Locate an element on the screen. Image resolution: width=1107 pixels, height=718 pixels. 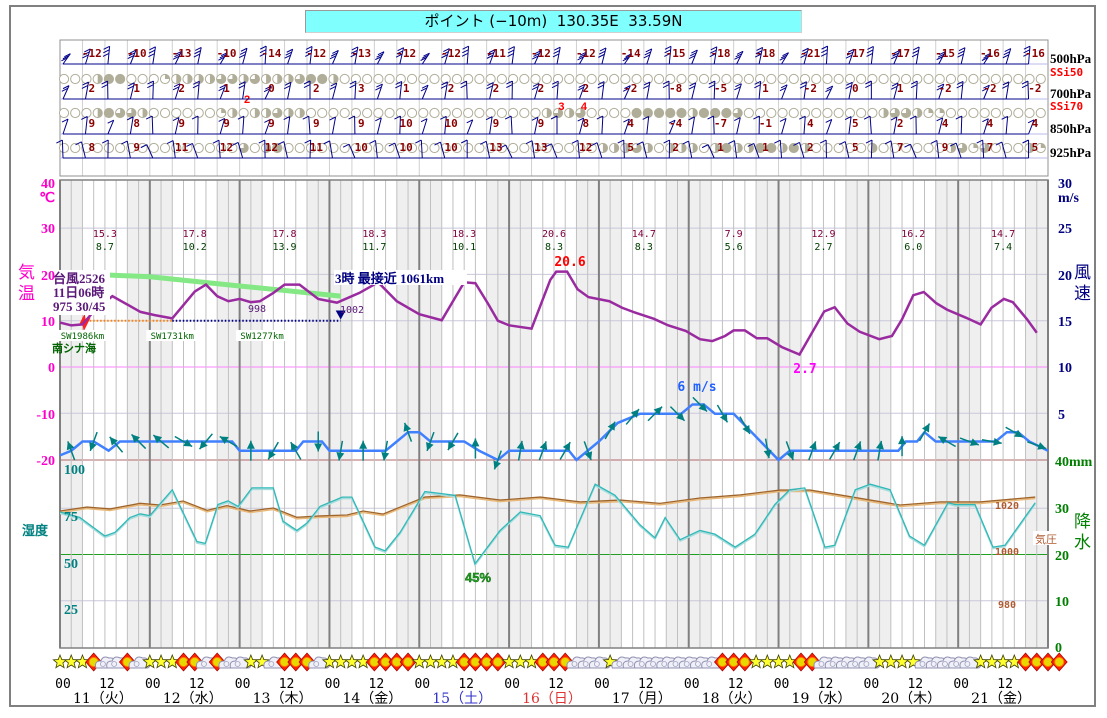
level-temp: -13 is located at coordinates (182, 53).